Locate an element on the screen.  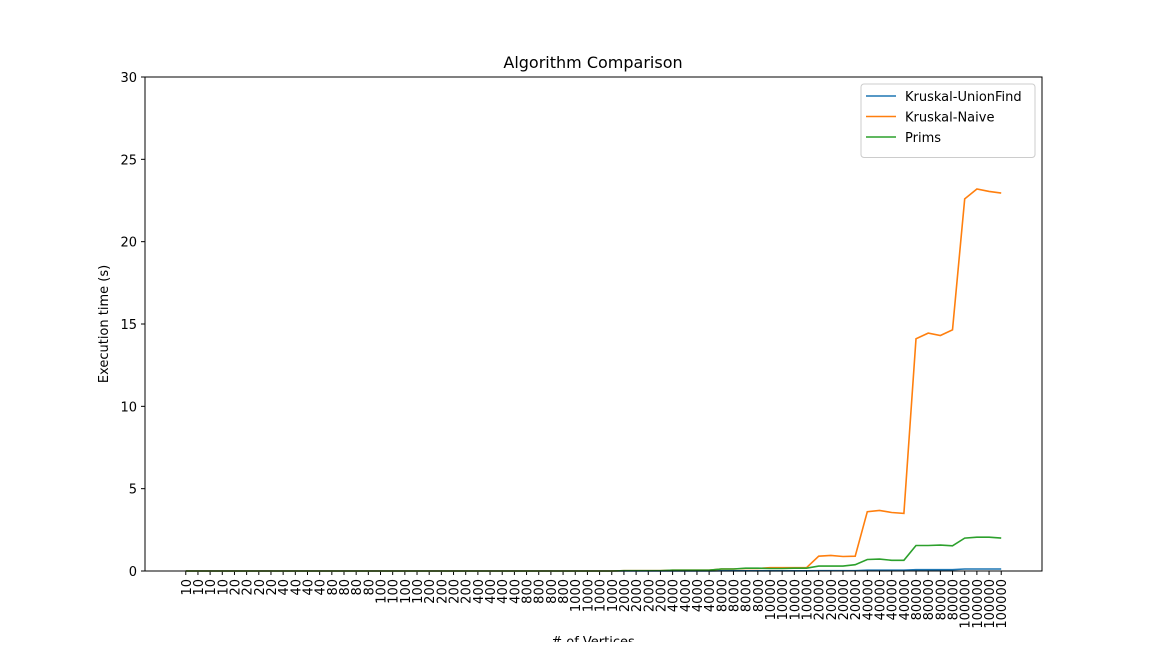
y-tick-label: 30 is located at coordinates (128, 78).